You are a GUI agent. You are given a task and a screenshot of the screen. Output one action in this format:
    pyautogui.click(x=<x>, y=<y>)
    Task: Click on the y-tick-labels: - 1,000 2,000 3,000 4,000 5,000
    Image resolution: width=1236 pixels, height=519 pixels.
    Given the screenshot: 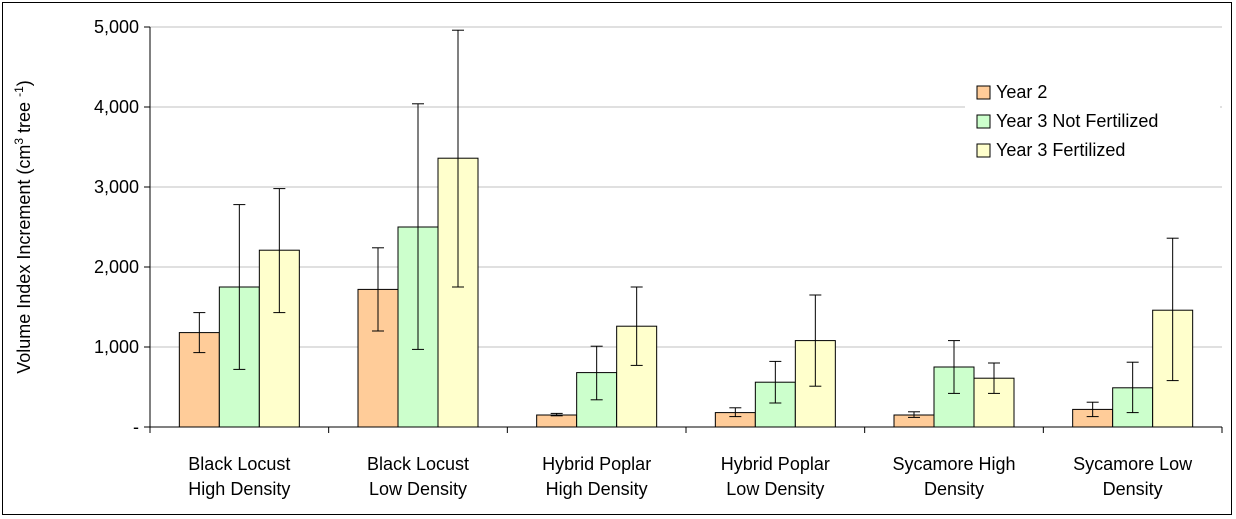 What is the action you would take?
    pyautogui.click(x=116, y=227)
    